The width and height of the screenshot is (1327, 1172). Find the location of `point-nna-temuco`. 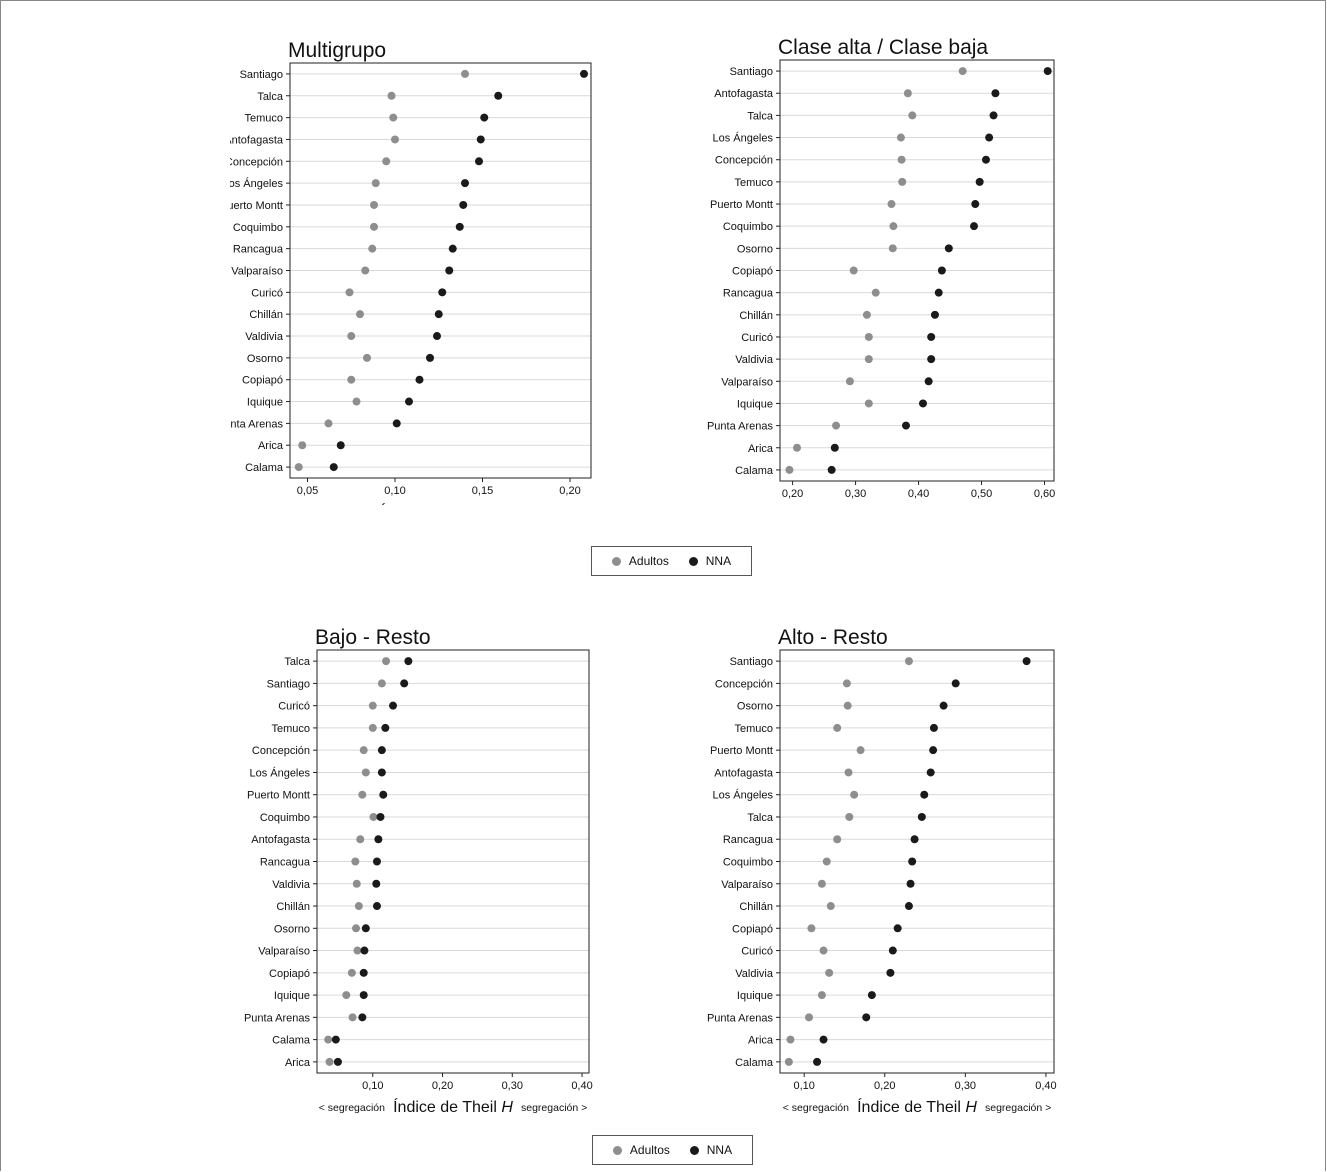

point-nna-temuco is located at coordinates (979, 181).